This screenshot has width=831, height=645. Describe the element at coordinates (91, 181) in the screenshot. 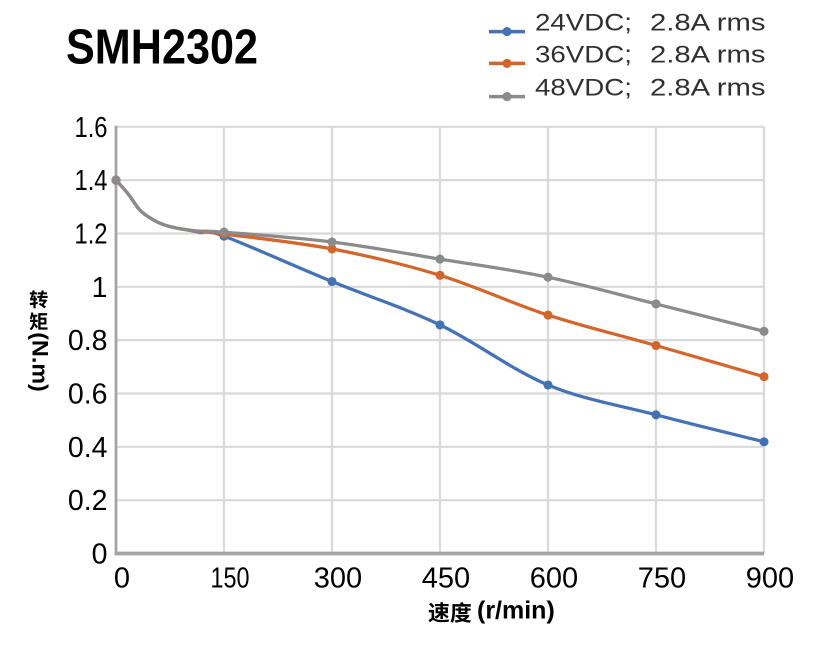

I see `svg-text: 1.4` at that location.